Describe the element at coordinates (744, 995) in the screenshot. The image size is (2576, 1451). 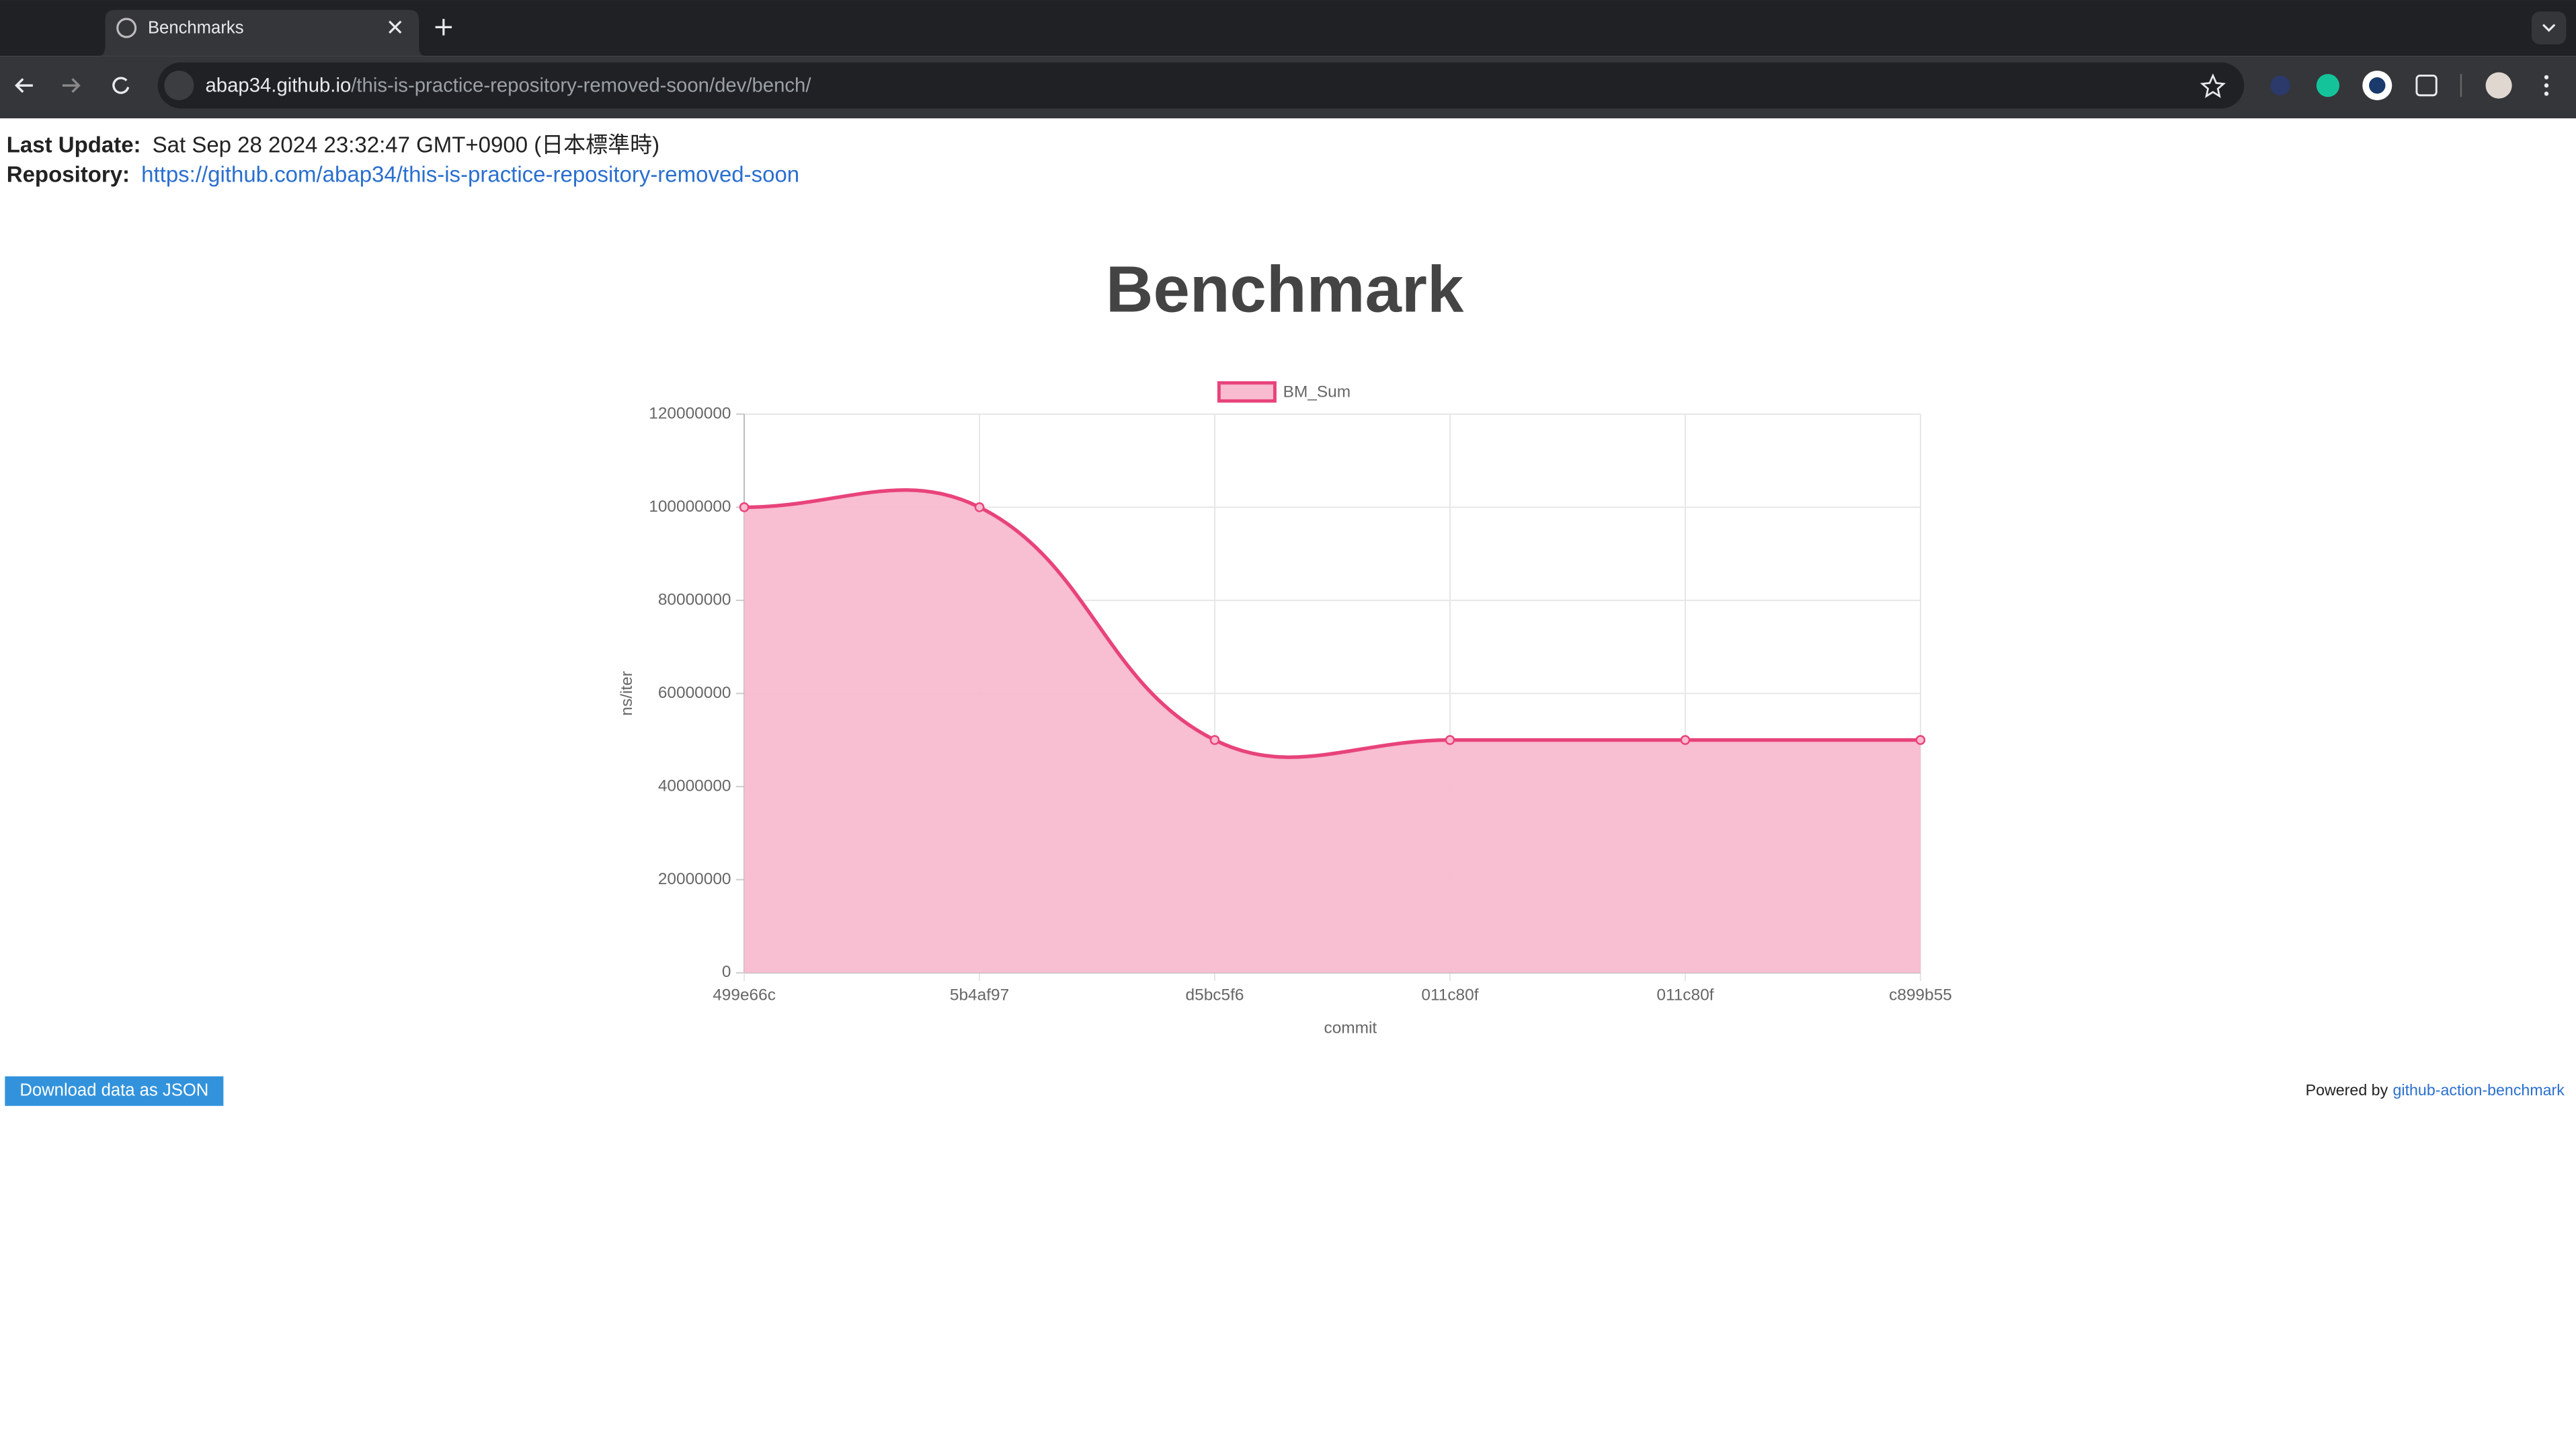
I see `x-tick-label: 499e66c` at that location.